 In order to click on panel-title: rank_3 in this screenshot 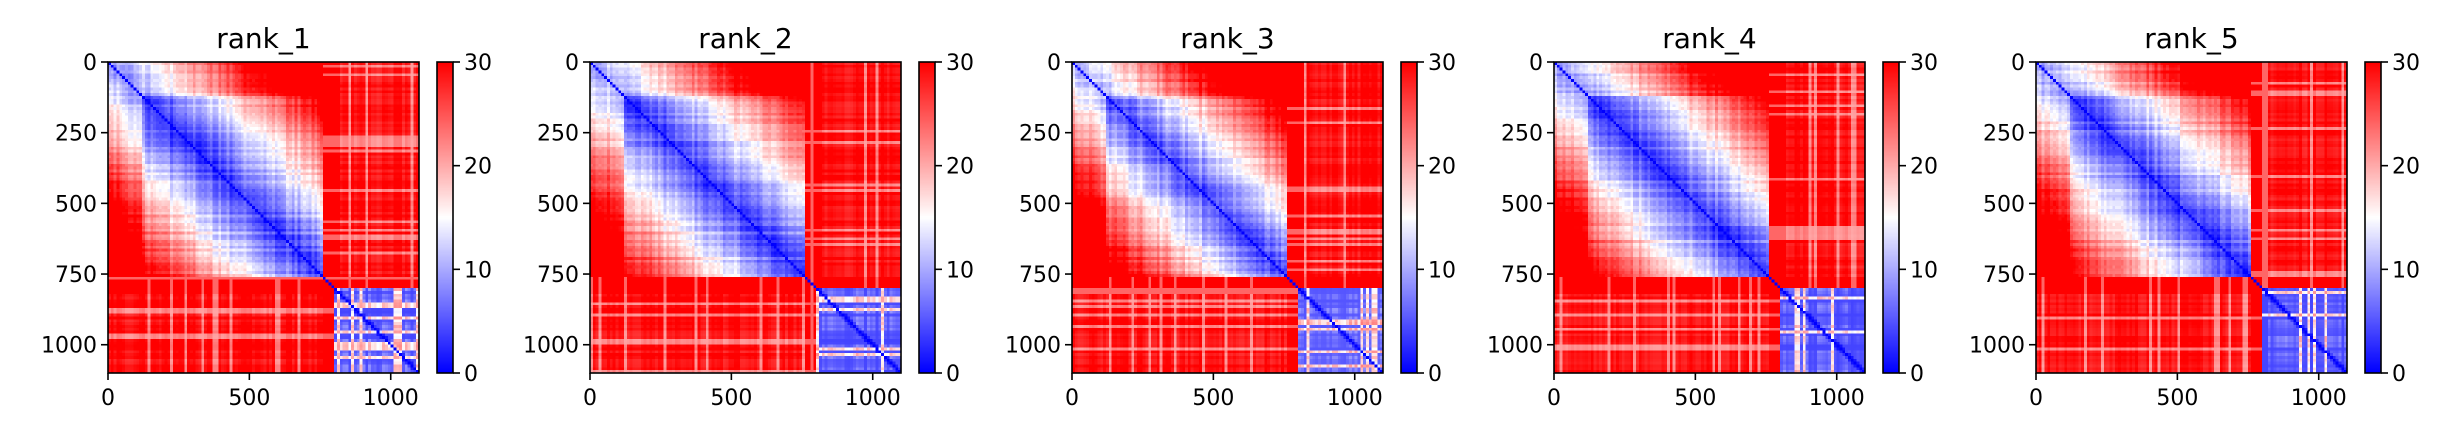, I will do `click(1227, 38)`.